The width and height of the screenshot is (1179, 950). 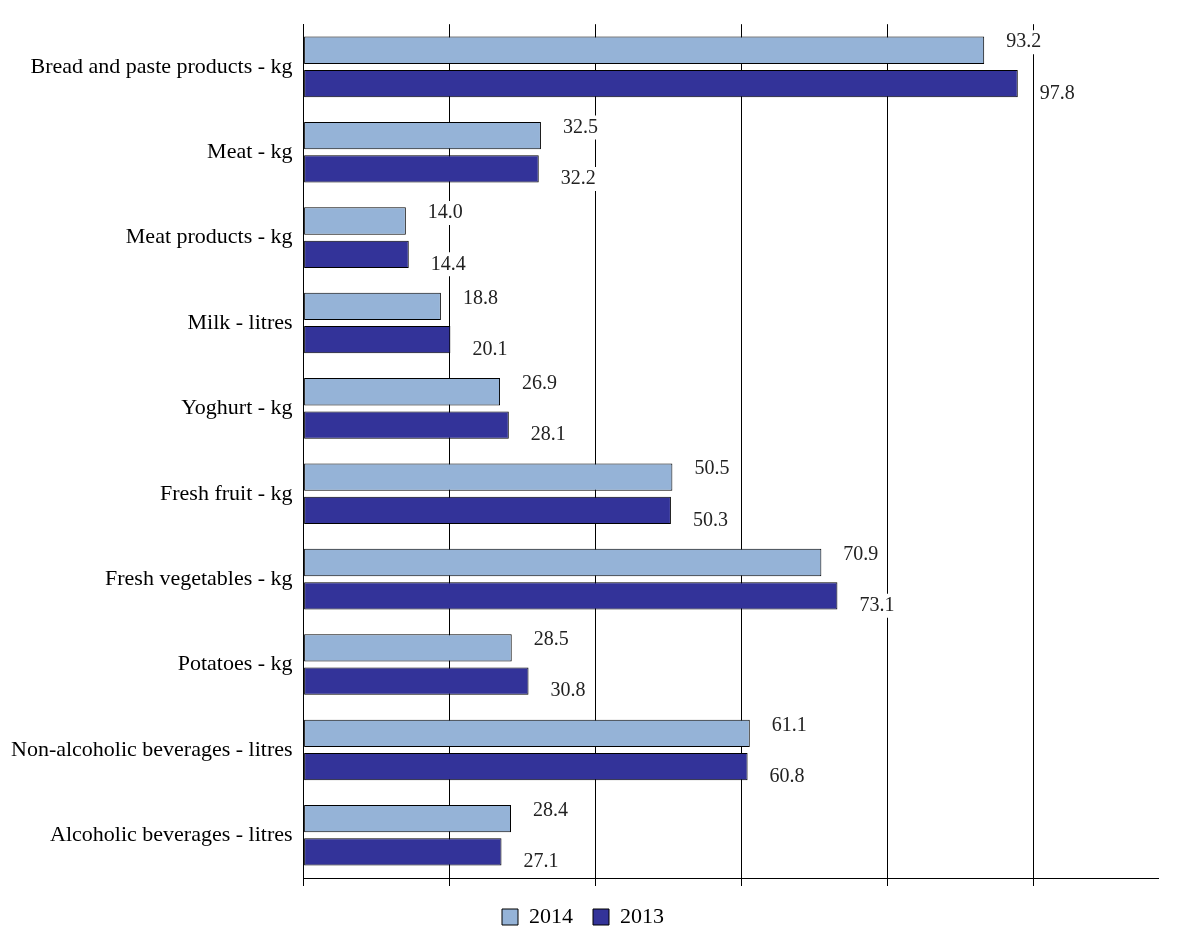 I want to click on y-tick-label: Yoghurt - kg, so click(x=237, y=407).